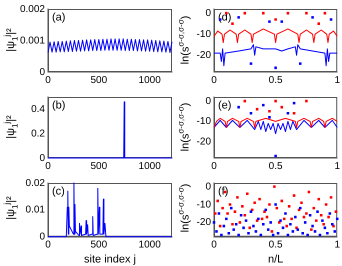 The height and width of the screenshot is (266, 342). What do you see at coordinates (36, 210) in the screenshot?
I see `y-tick-label: 0.01` at bounding box center [36, 210].